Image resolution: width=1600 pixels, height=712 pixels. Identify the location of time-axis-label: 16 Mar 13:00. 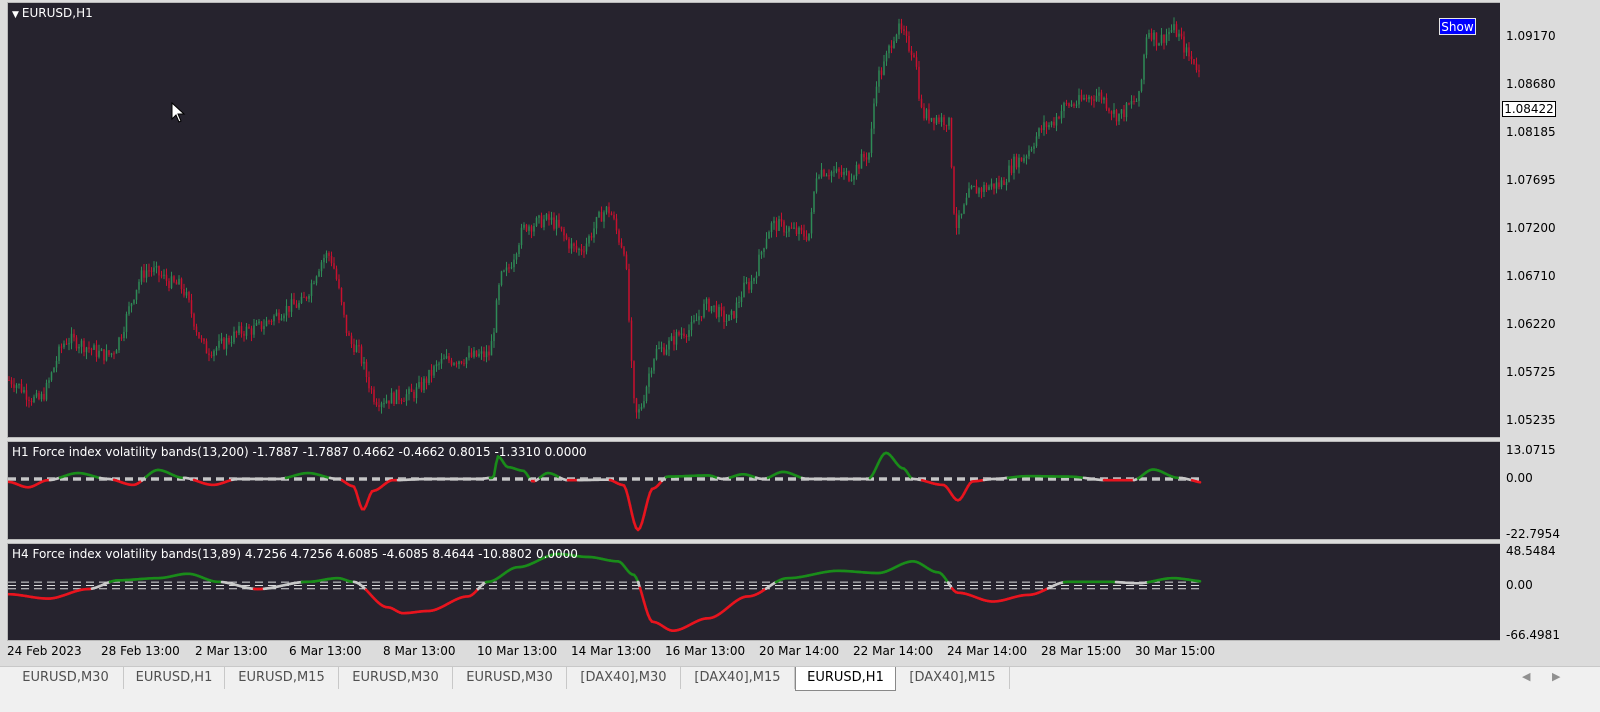
(705, 651).